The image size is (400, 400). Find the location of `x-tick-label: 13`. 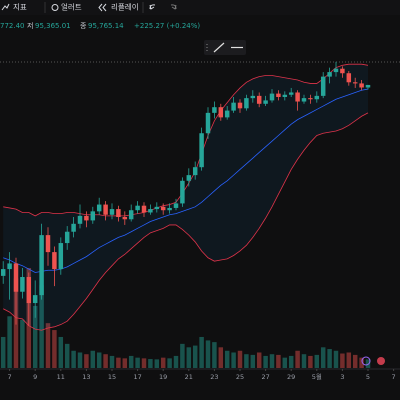

x-tick-label: 13 is located at coordinates (86, 377).